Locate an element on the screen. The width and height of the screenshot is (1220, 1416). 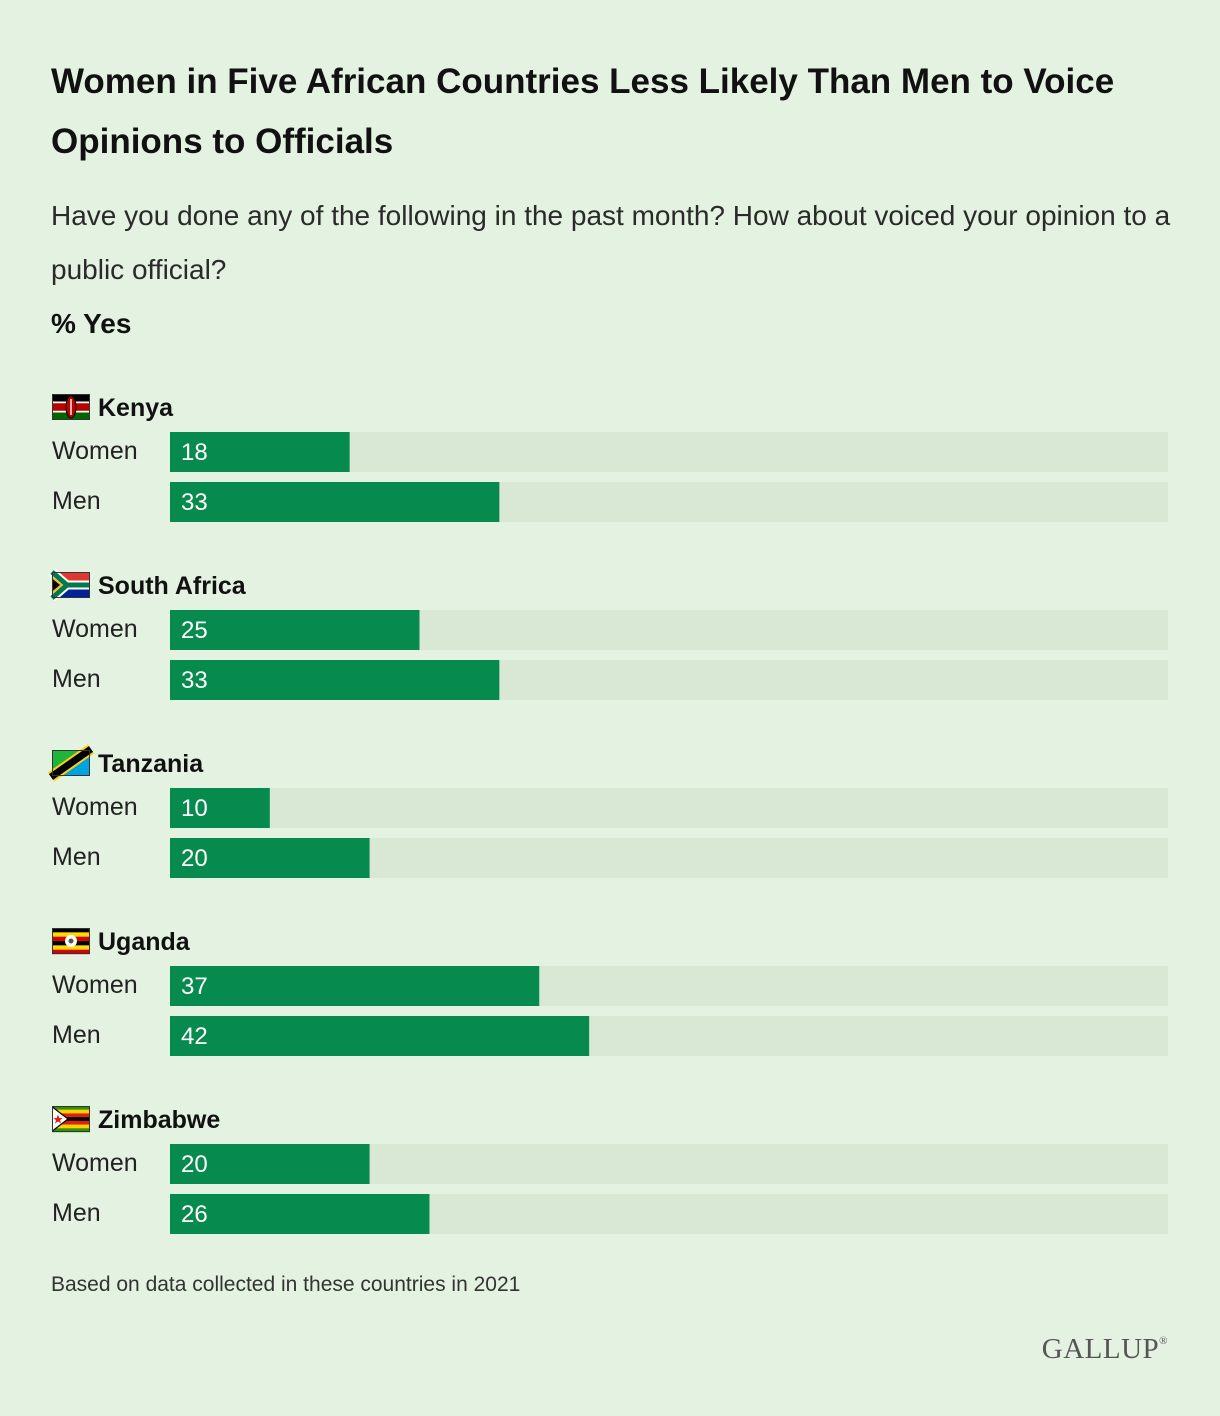
zimbabwe-flag-icon is located at coordinates (71, 1119).